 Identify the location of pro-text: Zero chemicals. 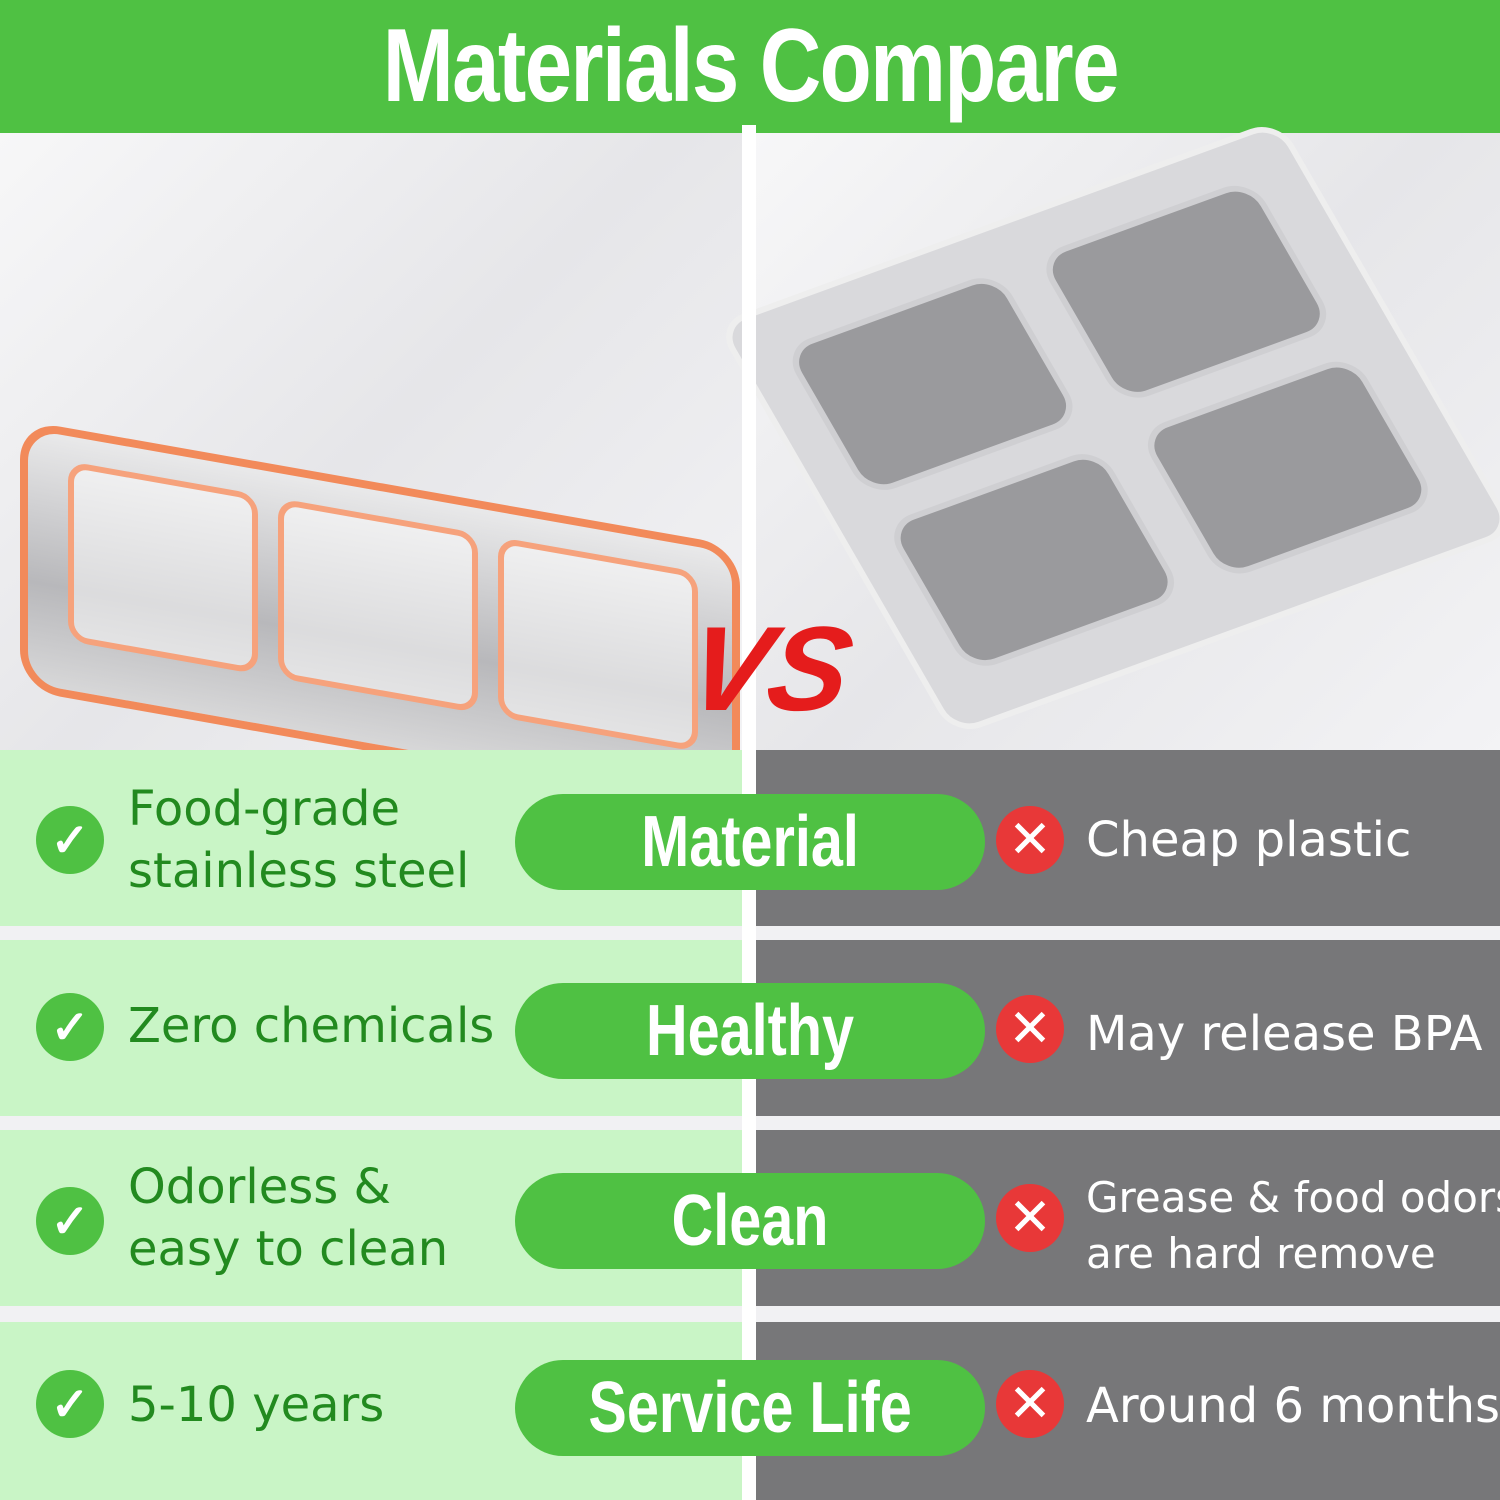
(311, 1026).